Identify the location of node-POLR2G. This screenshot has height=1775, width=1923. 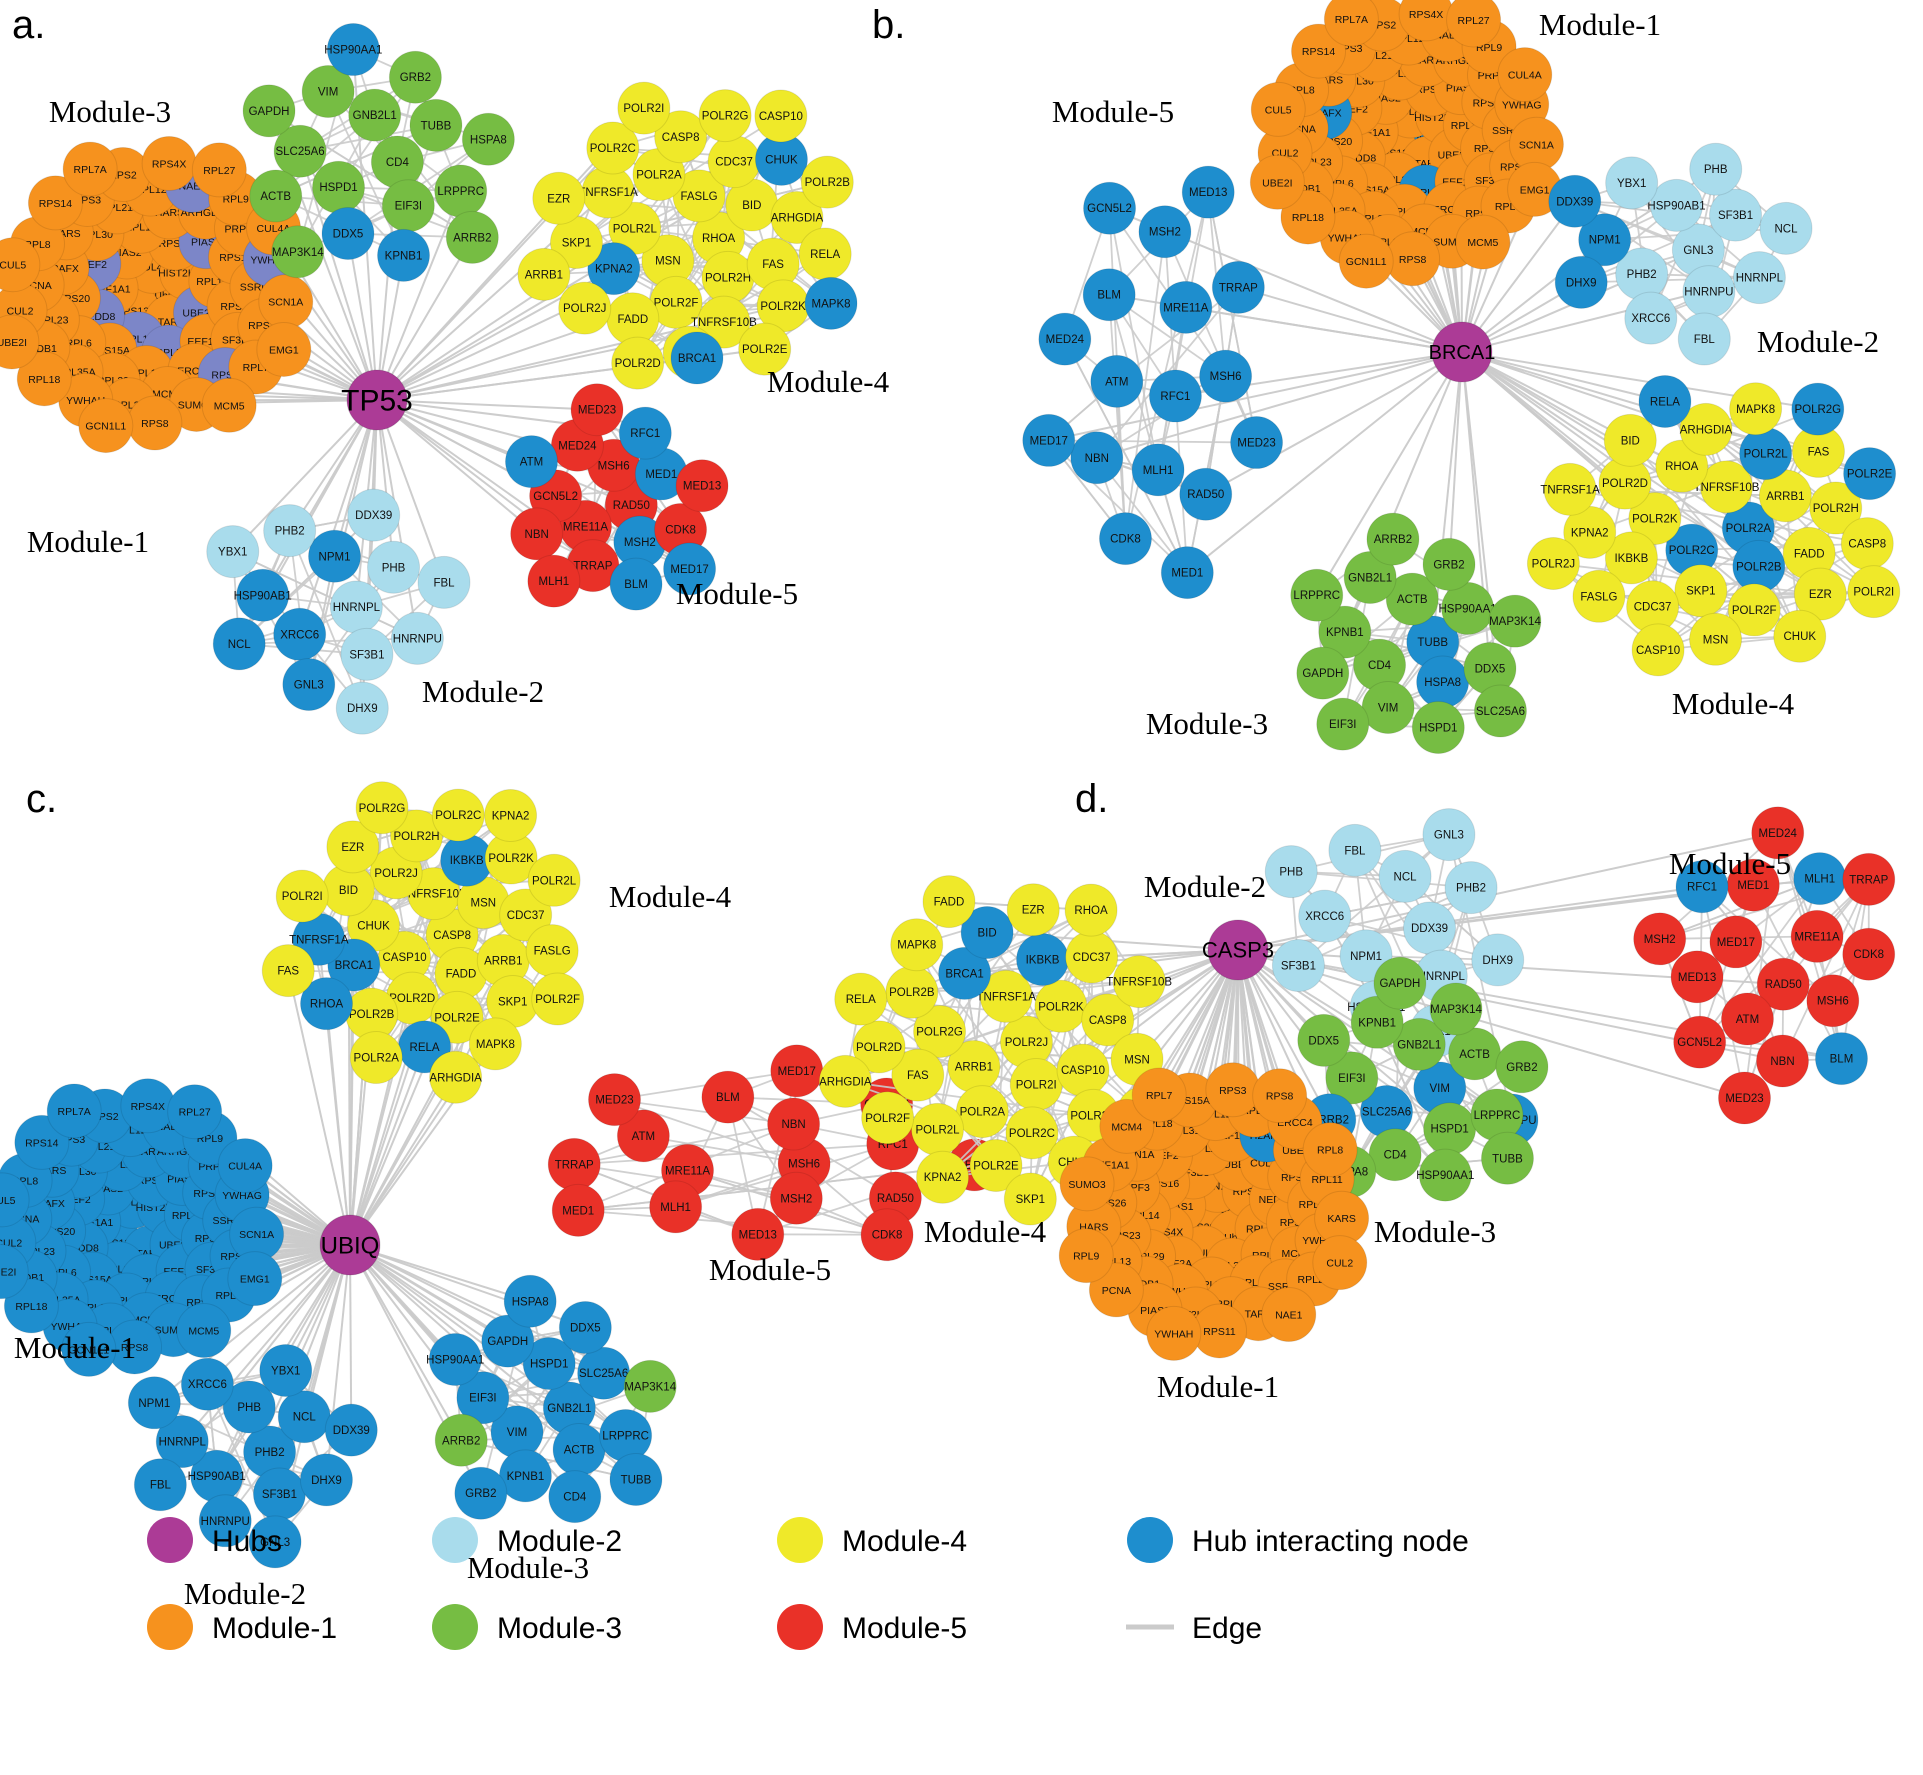
(725, 116).